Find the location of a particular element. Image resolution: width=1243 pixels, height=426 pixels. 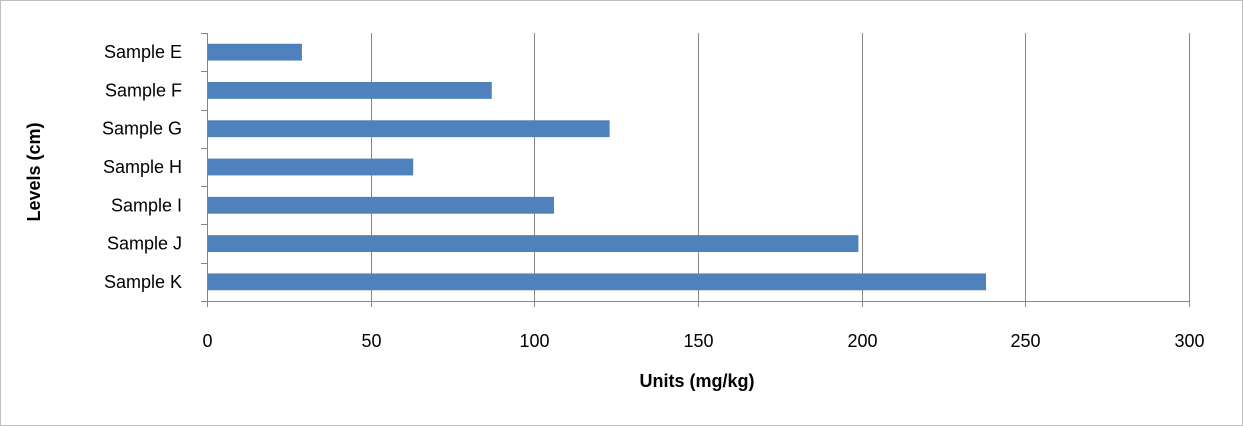

x-tick-label: 100 is located at coordinates (534, 341).